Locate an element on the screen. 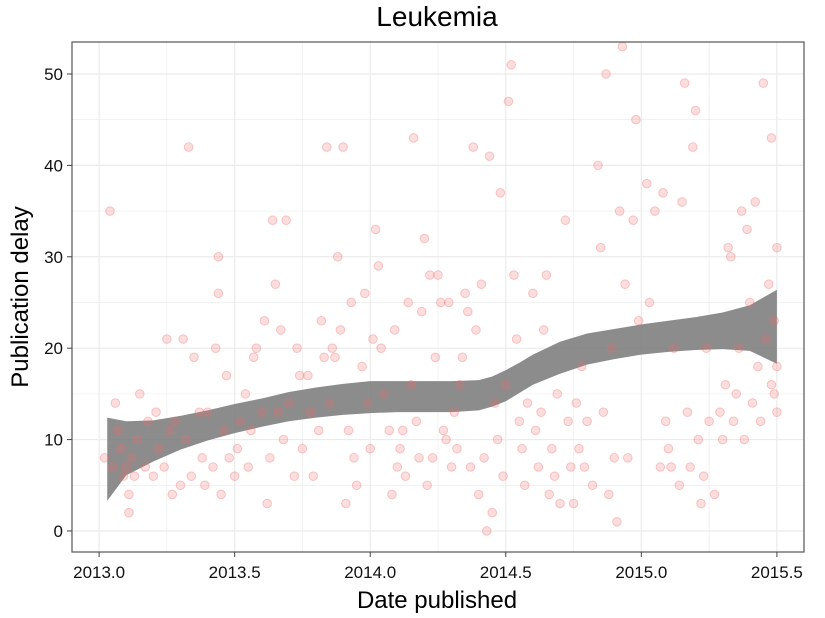  x-axis: 2013.0 2013.5 2014.0 2014.5 2015.0 2015.5 is located at coordinates (438, 567).